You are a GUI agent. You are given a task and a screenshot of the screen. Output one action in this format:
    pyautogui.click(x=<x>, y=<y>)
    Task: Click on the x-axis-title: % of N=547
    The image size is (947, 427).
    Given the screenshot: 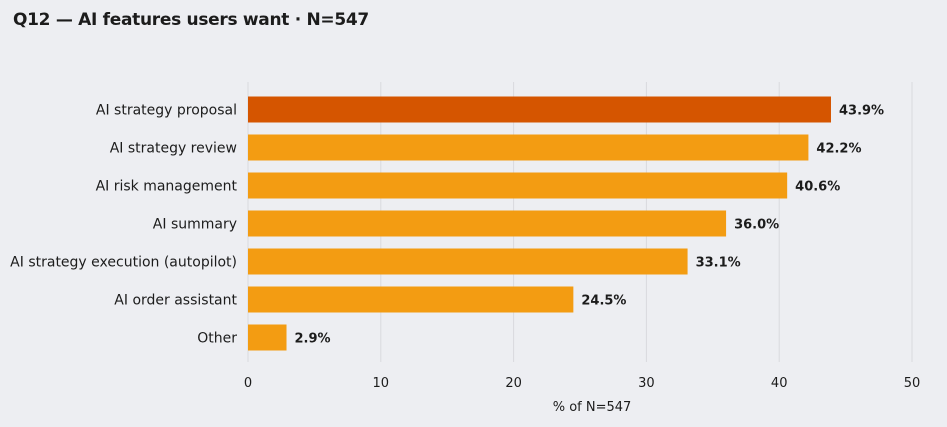 What is the action you would take?
    pyautogui.click(x=592, y=407)
    